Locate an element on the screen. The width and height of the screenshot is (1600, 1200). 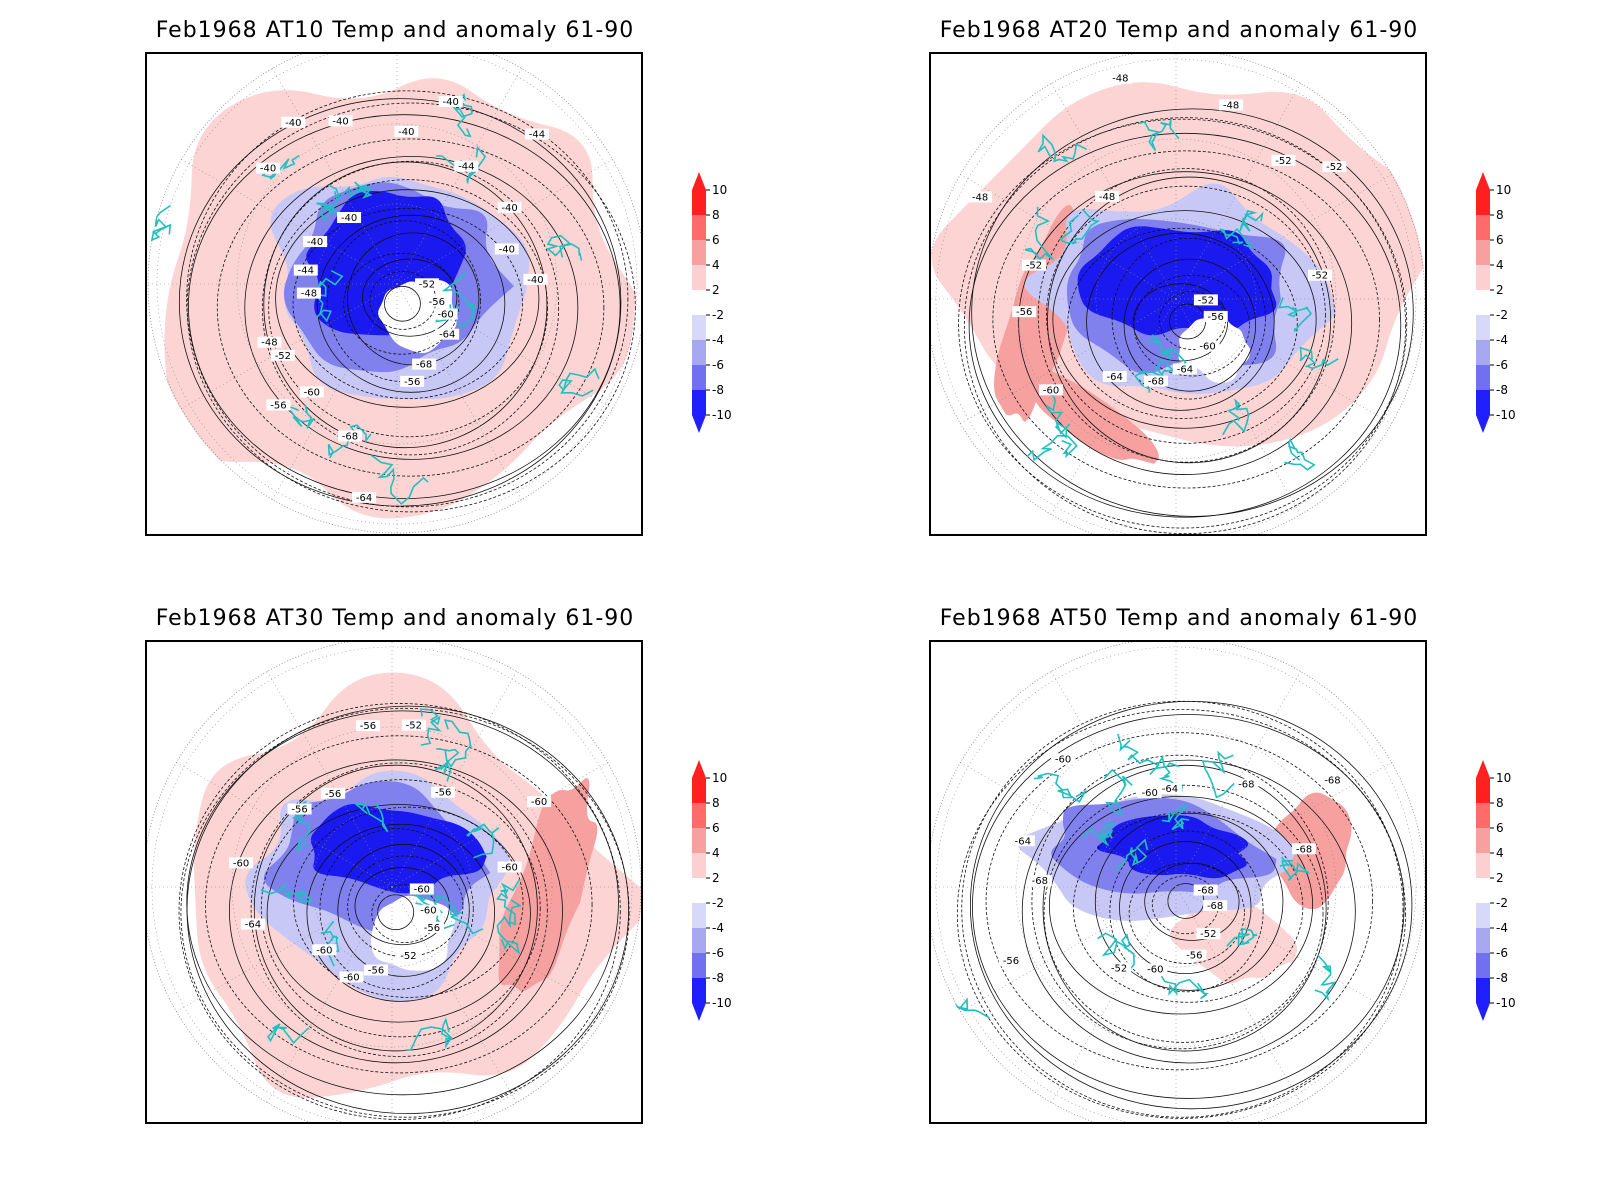
hemisphere-edge is located at coordinates (394, 294).